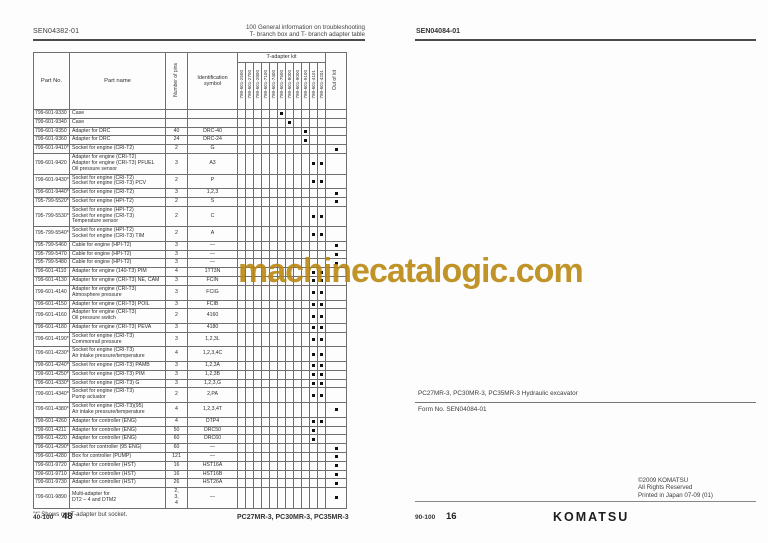  What do you see at coordinates (212, 395) in the screenshot?
I see `cell-identification-symbol: 2,PA` at bounding box center [212, 395].